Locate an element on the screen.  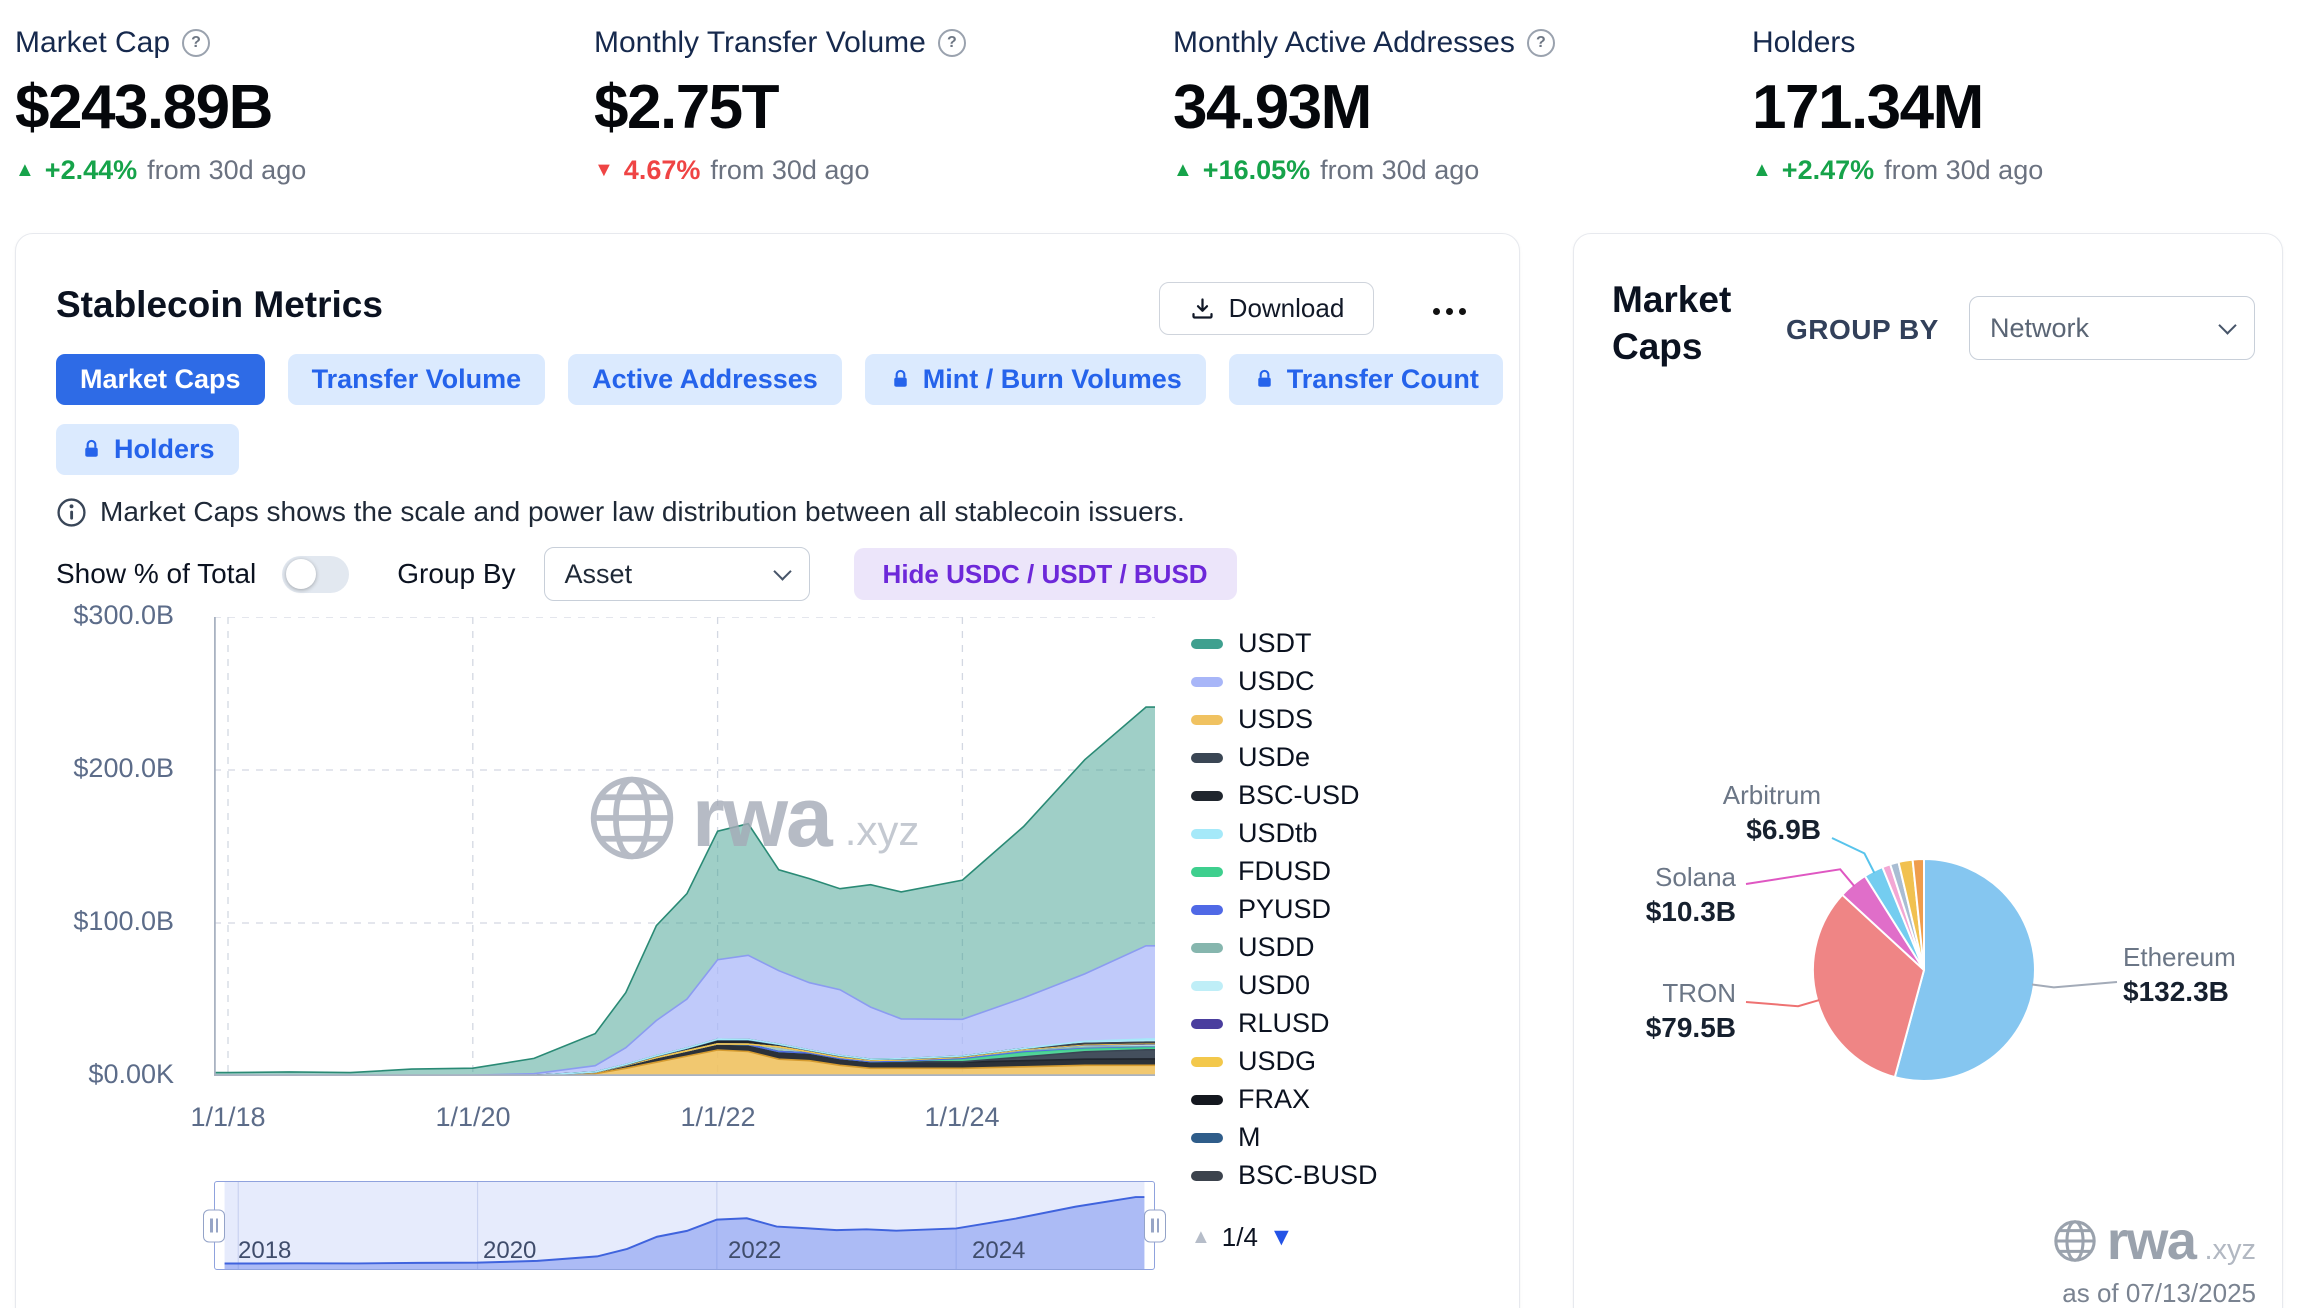
legend-label: FRAX is located at coordinates (1274, 1099).